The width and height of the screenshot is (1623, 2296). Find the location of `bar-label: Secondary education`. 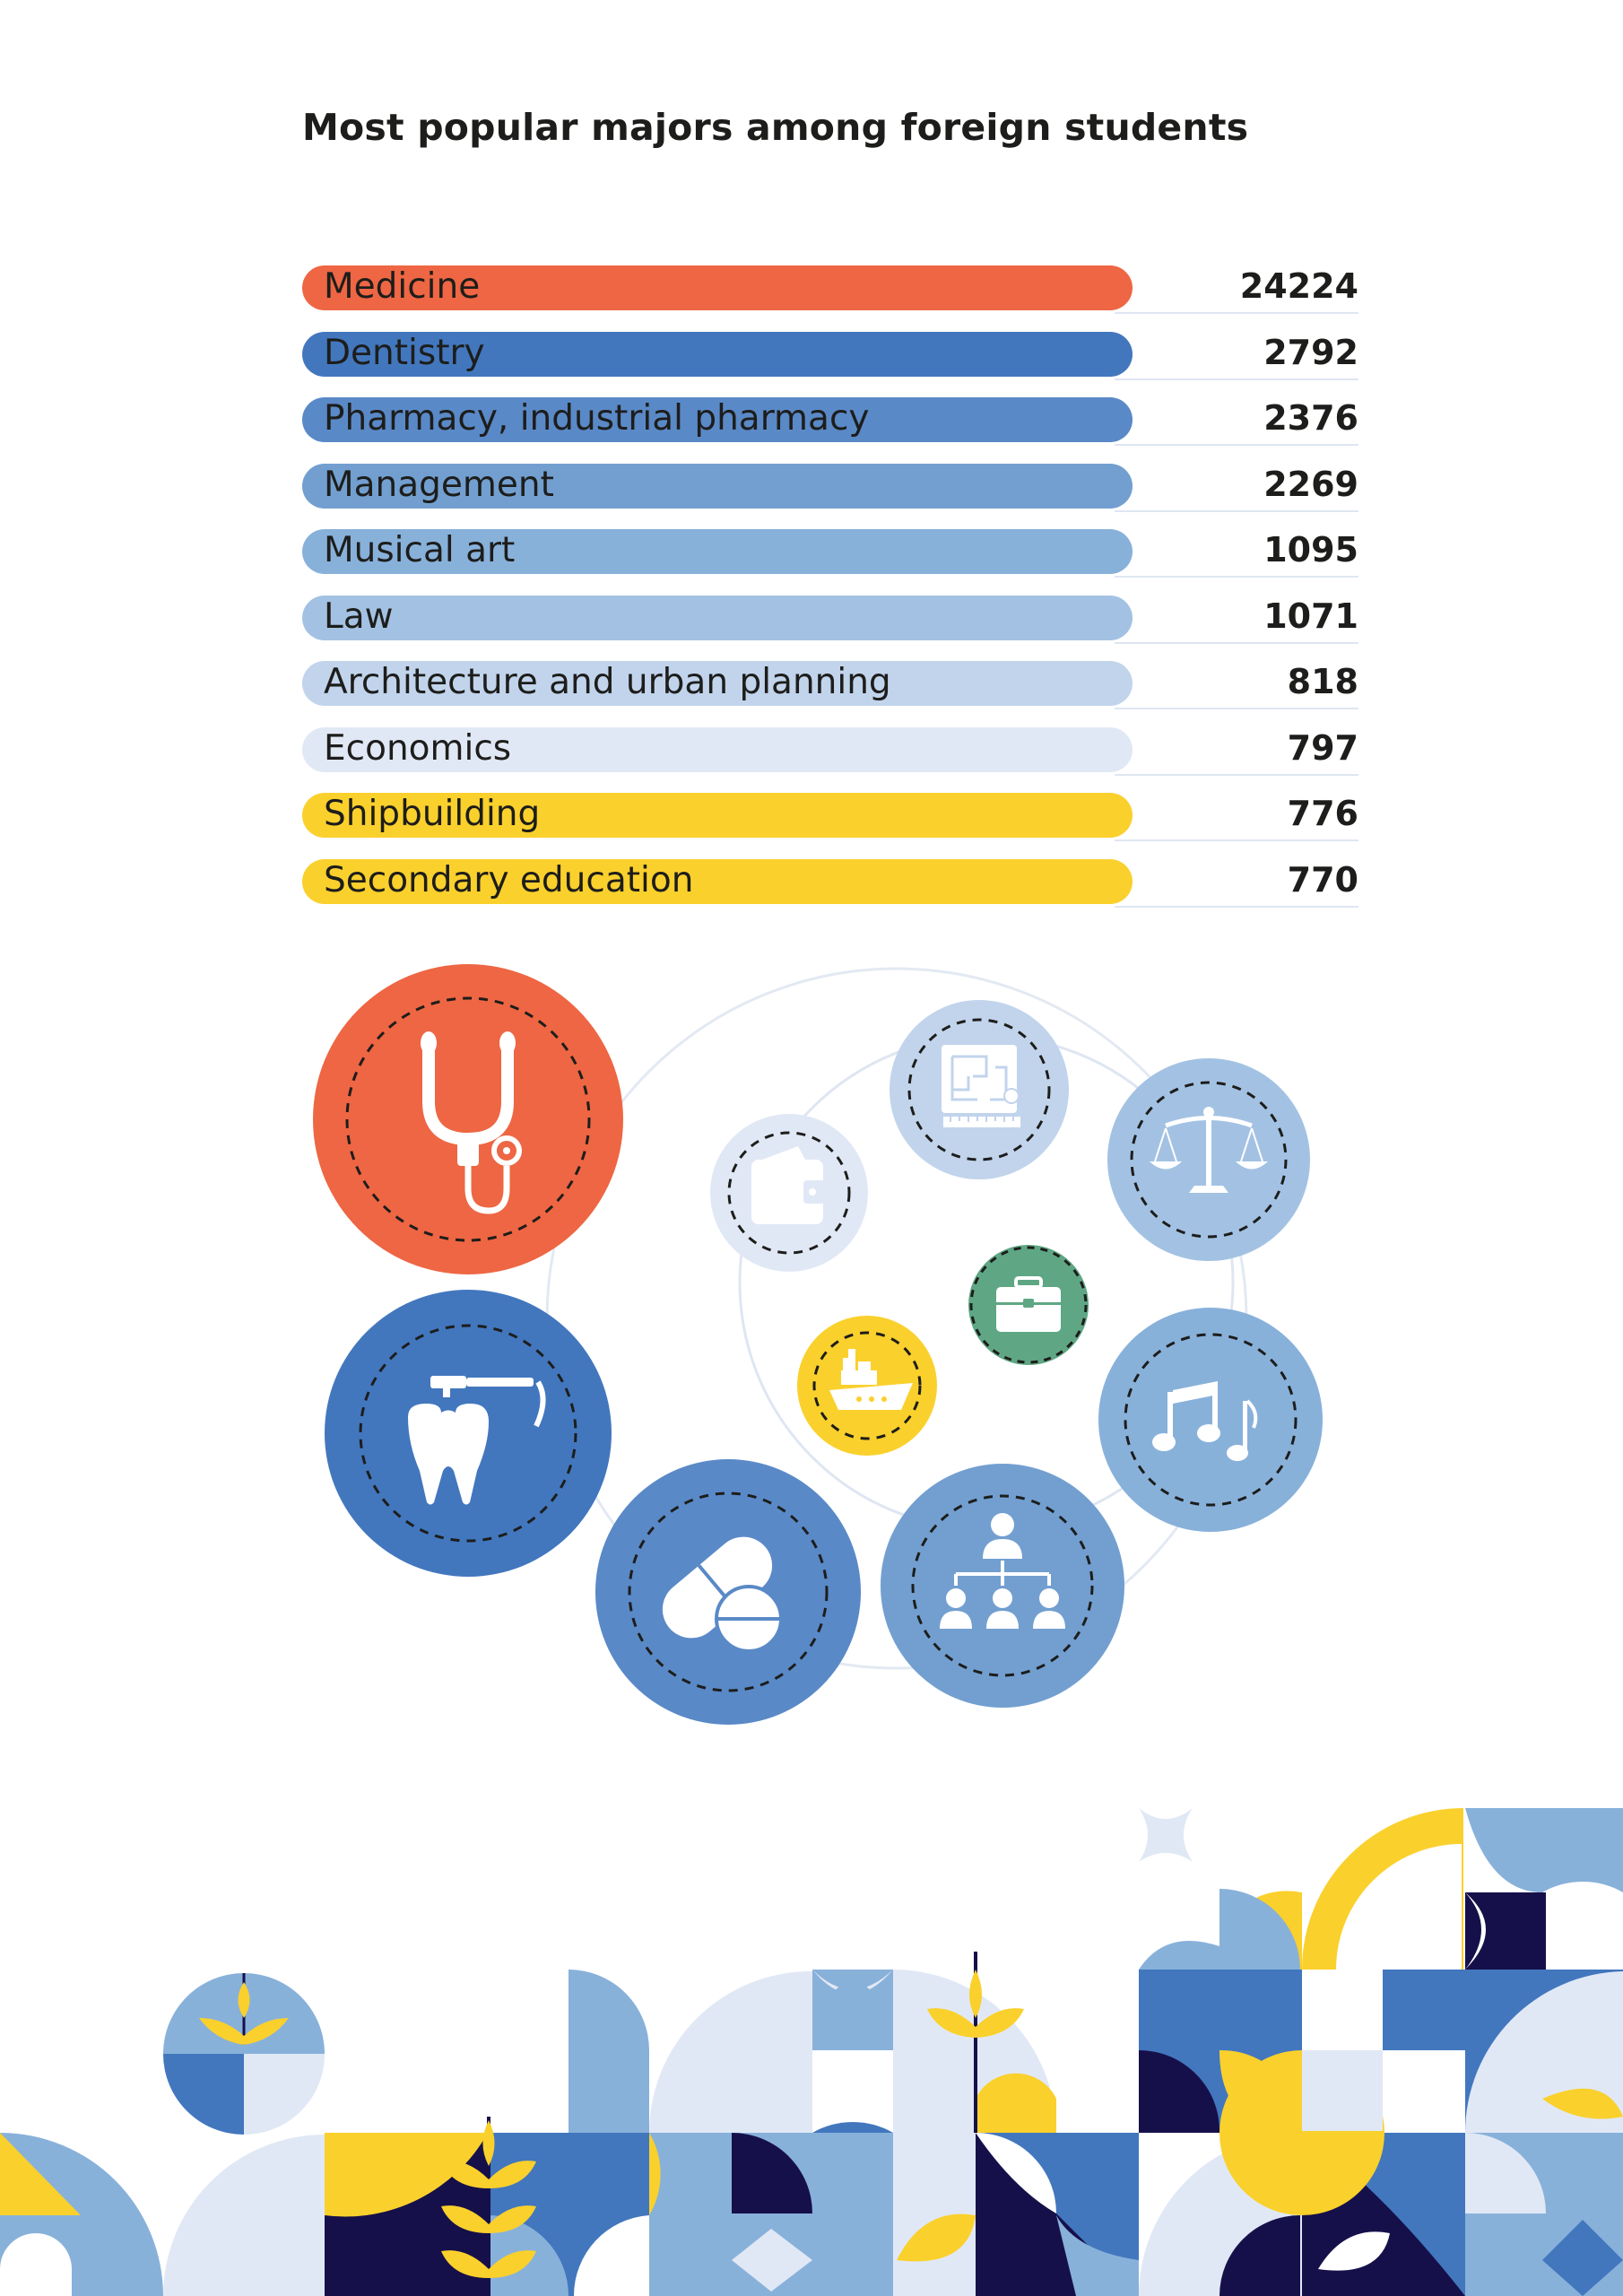

bar-label: Secondary education is located at coordinates (509, 879).